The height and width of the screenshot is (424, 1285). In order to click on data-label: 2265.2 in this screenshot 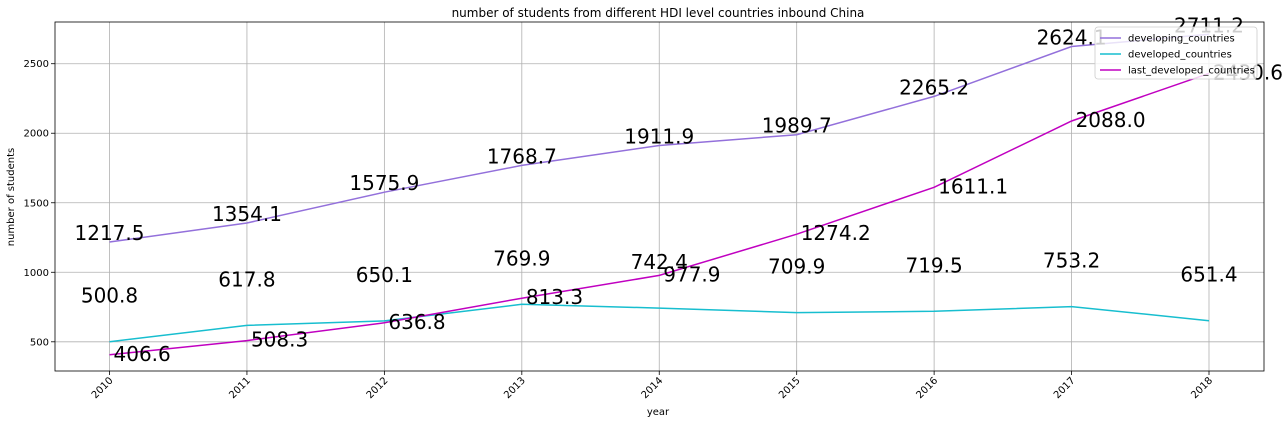, I will do `click(934, 87)`.